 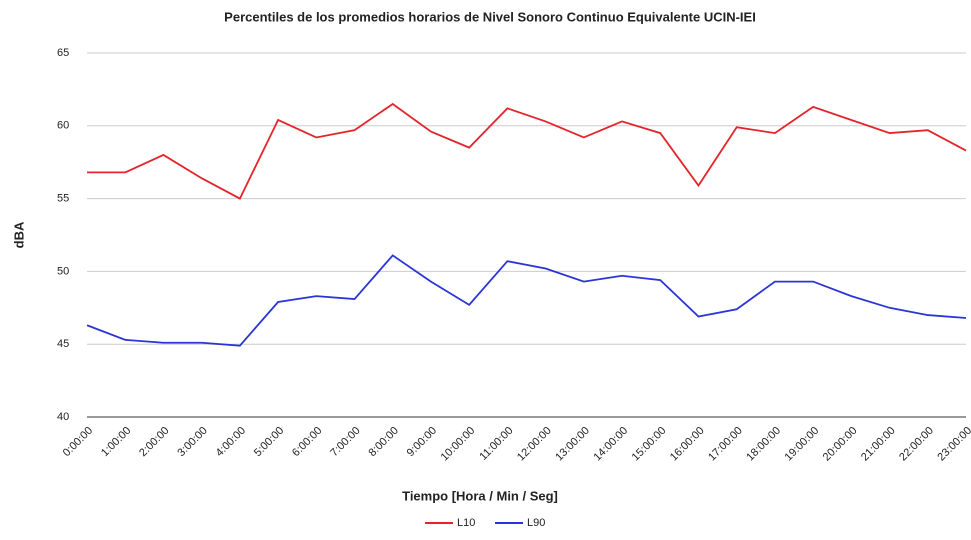 I want to click on y-tick-label: 45, so click(x=63, y=344).